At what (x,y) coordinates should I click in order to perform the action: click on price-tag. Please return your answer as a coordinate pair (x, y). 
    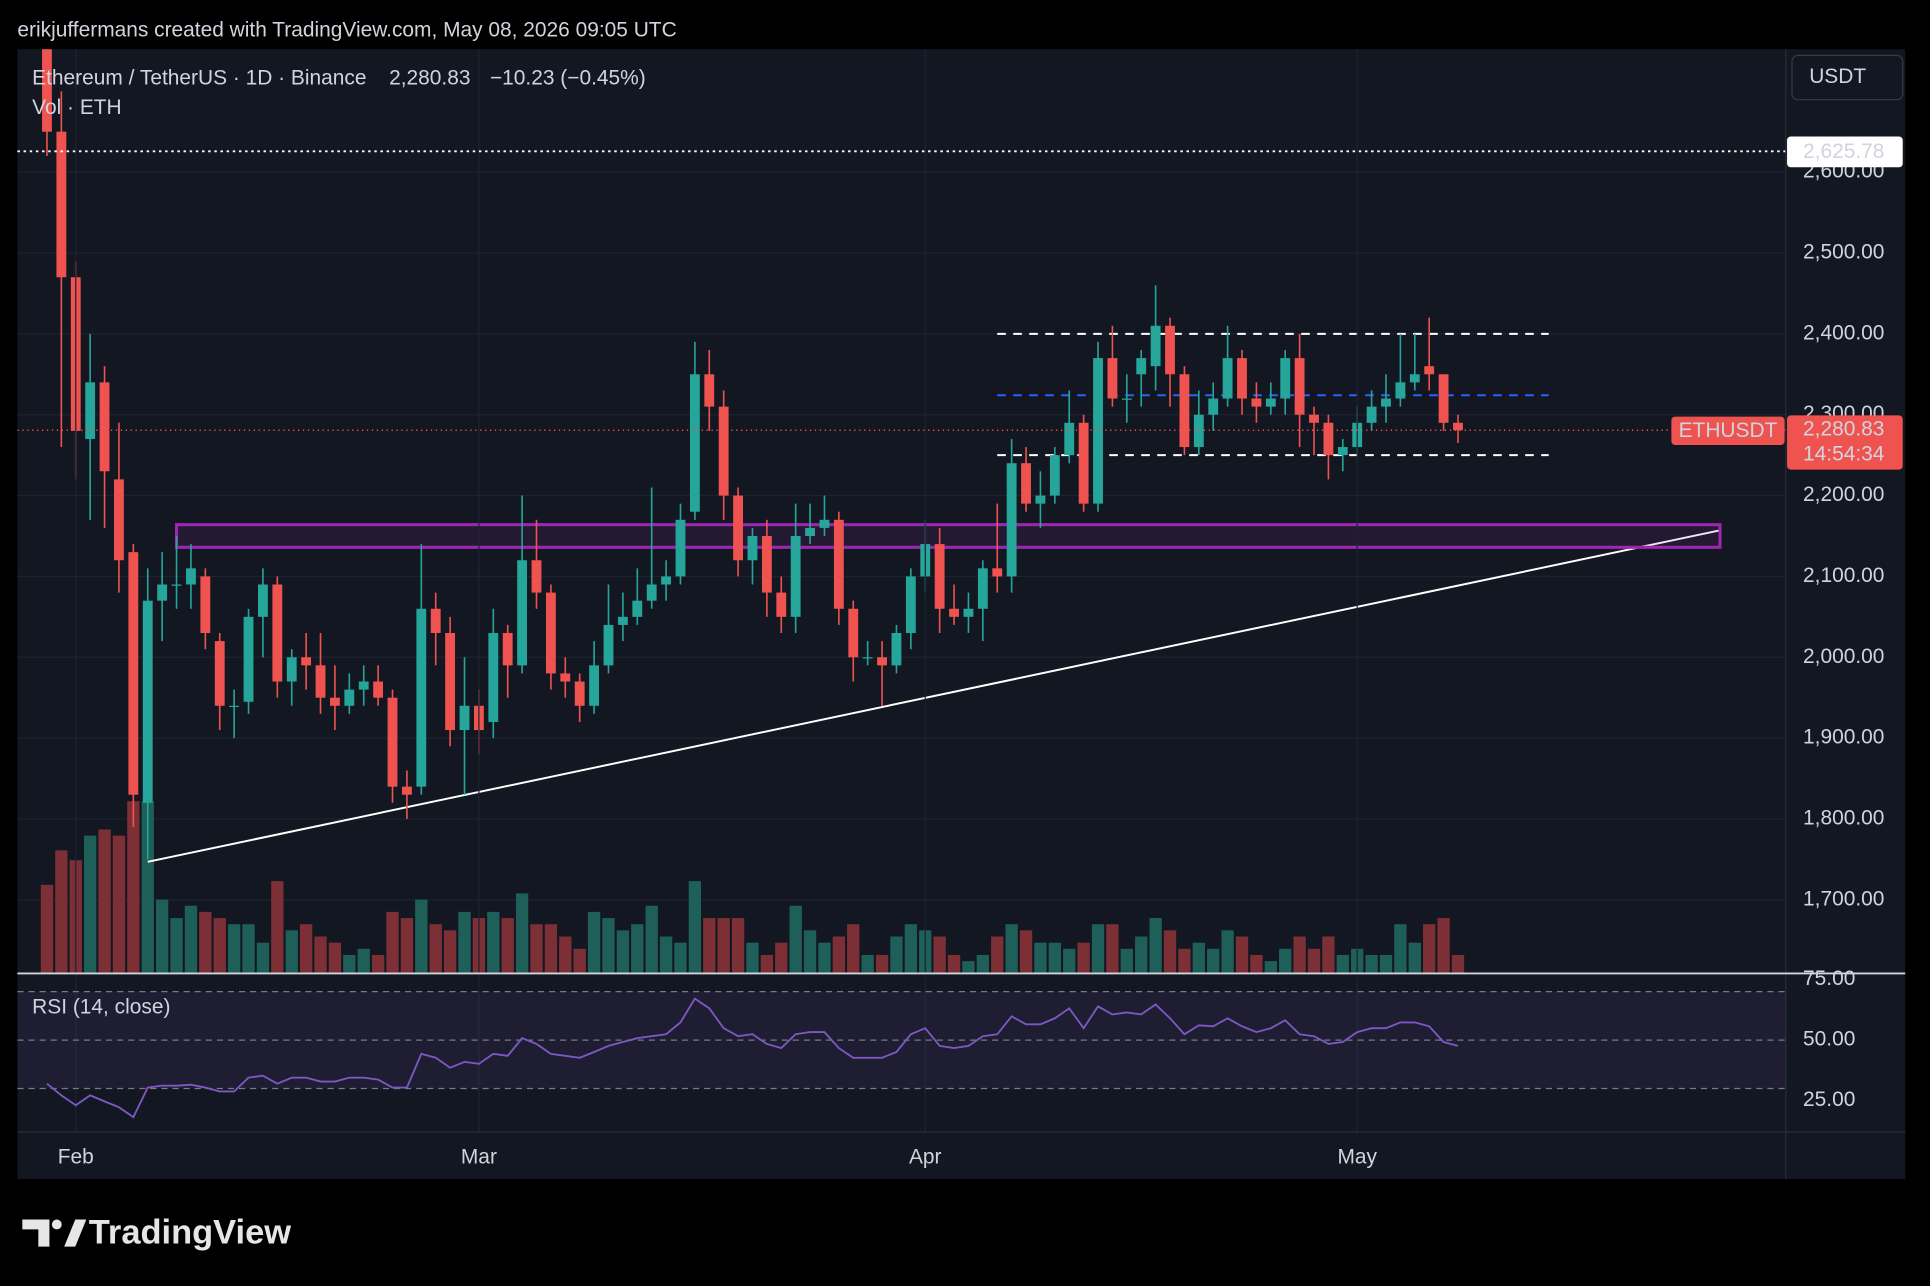
    Looking at the image, I should click on (1845, 442).